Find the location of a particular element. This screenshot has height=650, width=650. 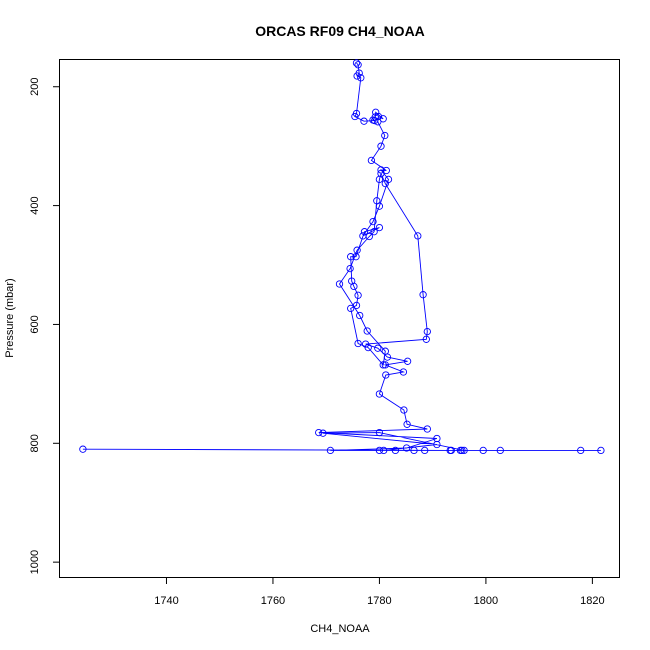

y-tick-label: 600 is located at coordinates (35, 324).